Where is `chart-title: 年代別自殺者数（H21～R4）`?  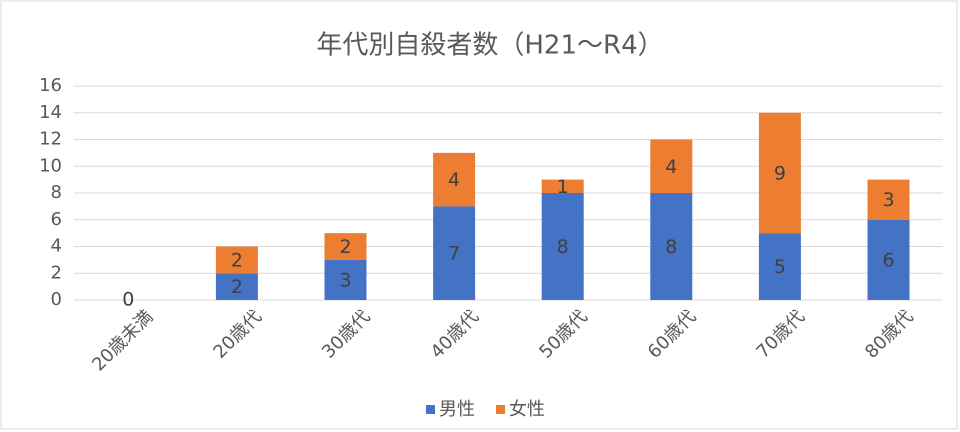 chart-title: 年代別自殺者数（H21～R4） is located at coordinates (489, 46).